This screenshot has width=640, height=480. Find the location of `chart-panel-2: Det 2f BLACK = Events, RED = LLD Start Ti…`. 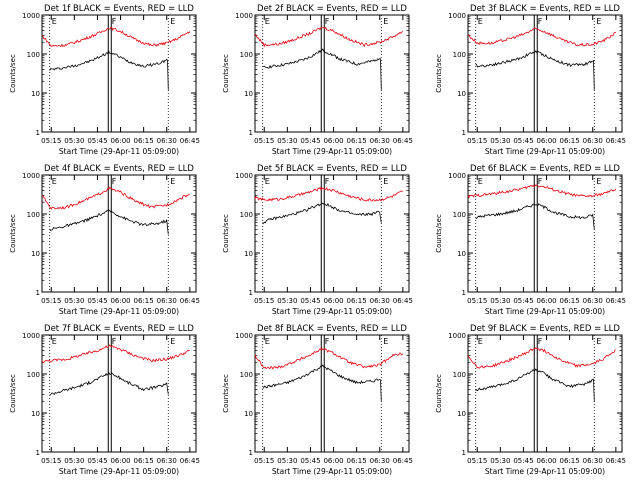

chart-panel-2: Det 2f BLACK = Events, RED = LLD Start Ti… is located at coordinates (317, 80).